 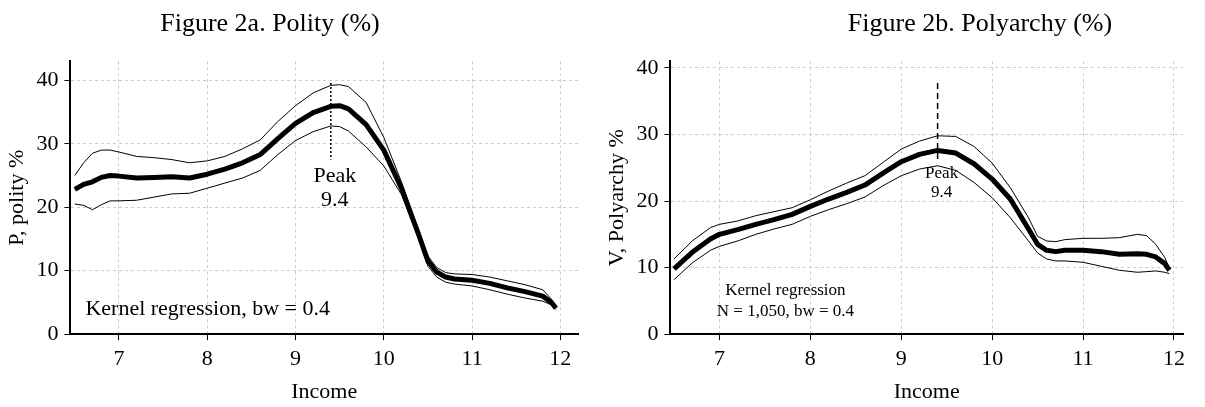 What do you see at coordinates (615, 198) in the screenshot?
I see `y-axis-title: V, Polyarchy %` at bounding box center [615, 198].